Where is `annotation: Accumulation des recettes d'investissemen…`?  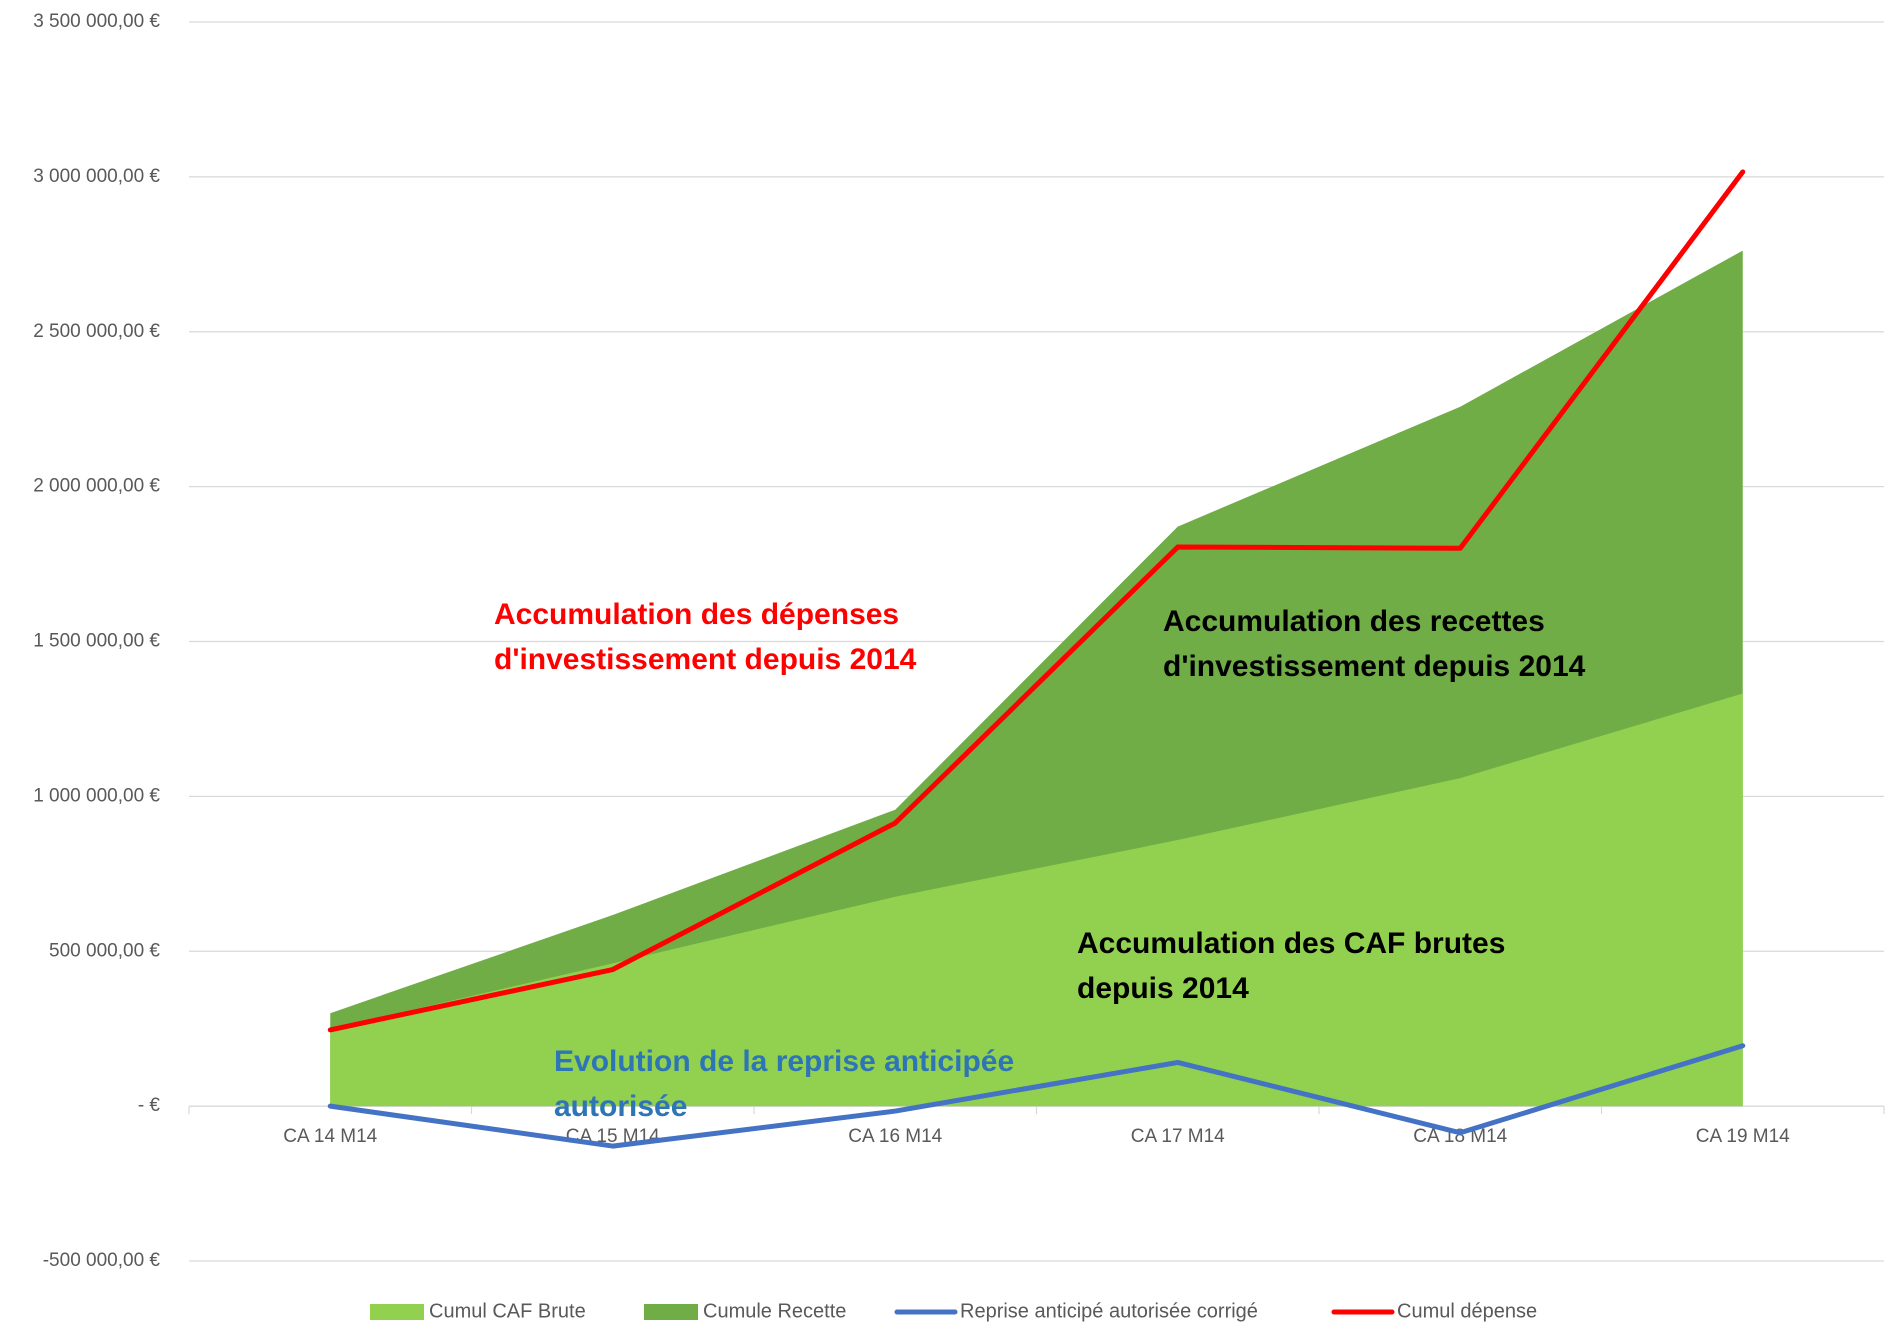 annotation: Accumulation des recettes d'investissemen… is located at coordinates (1374, 644).